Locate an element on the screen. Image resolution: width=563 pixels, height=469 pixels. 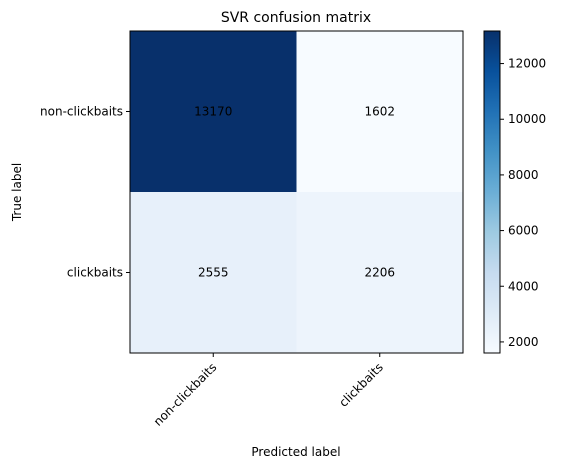
heatmap-cell-r1-c0 is located at coordinates (213, 272).